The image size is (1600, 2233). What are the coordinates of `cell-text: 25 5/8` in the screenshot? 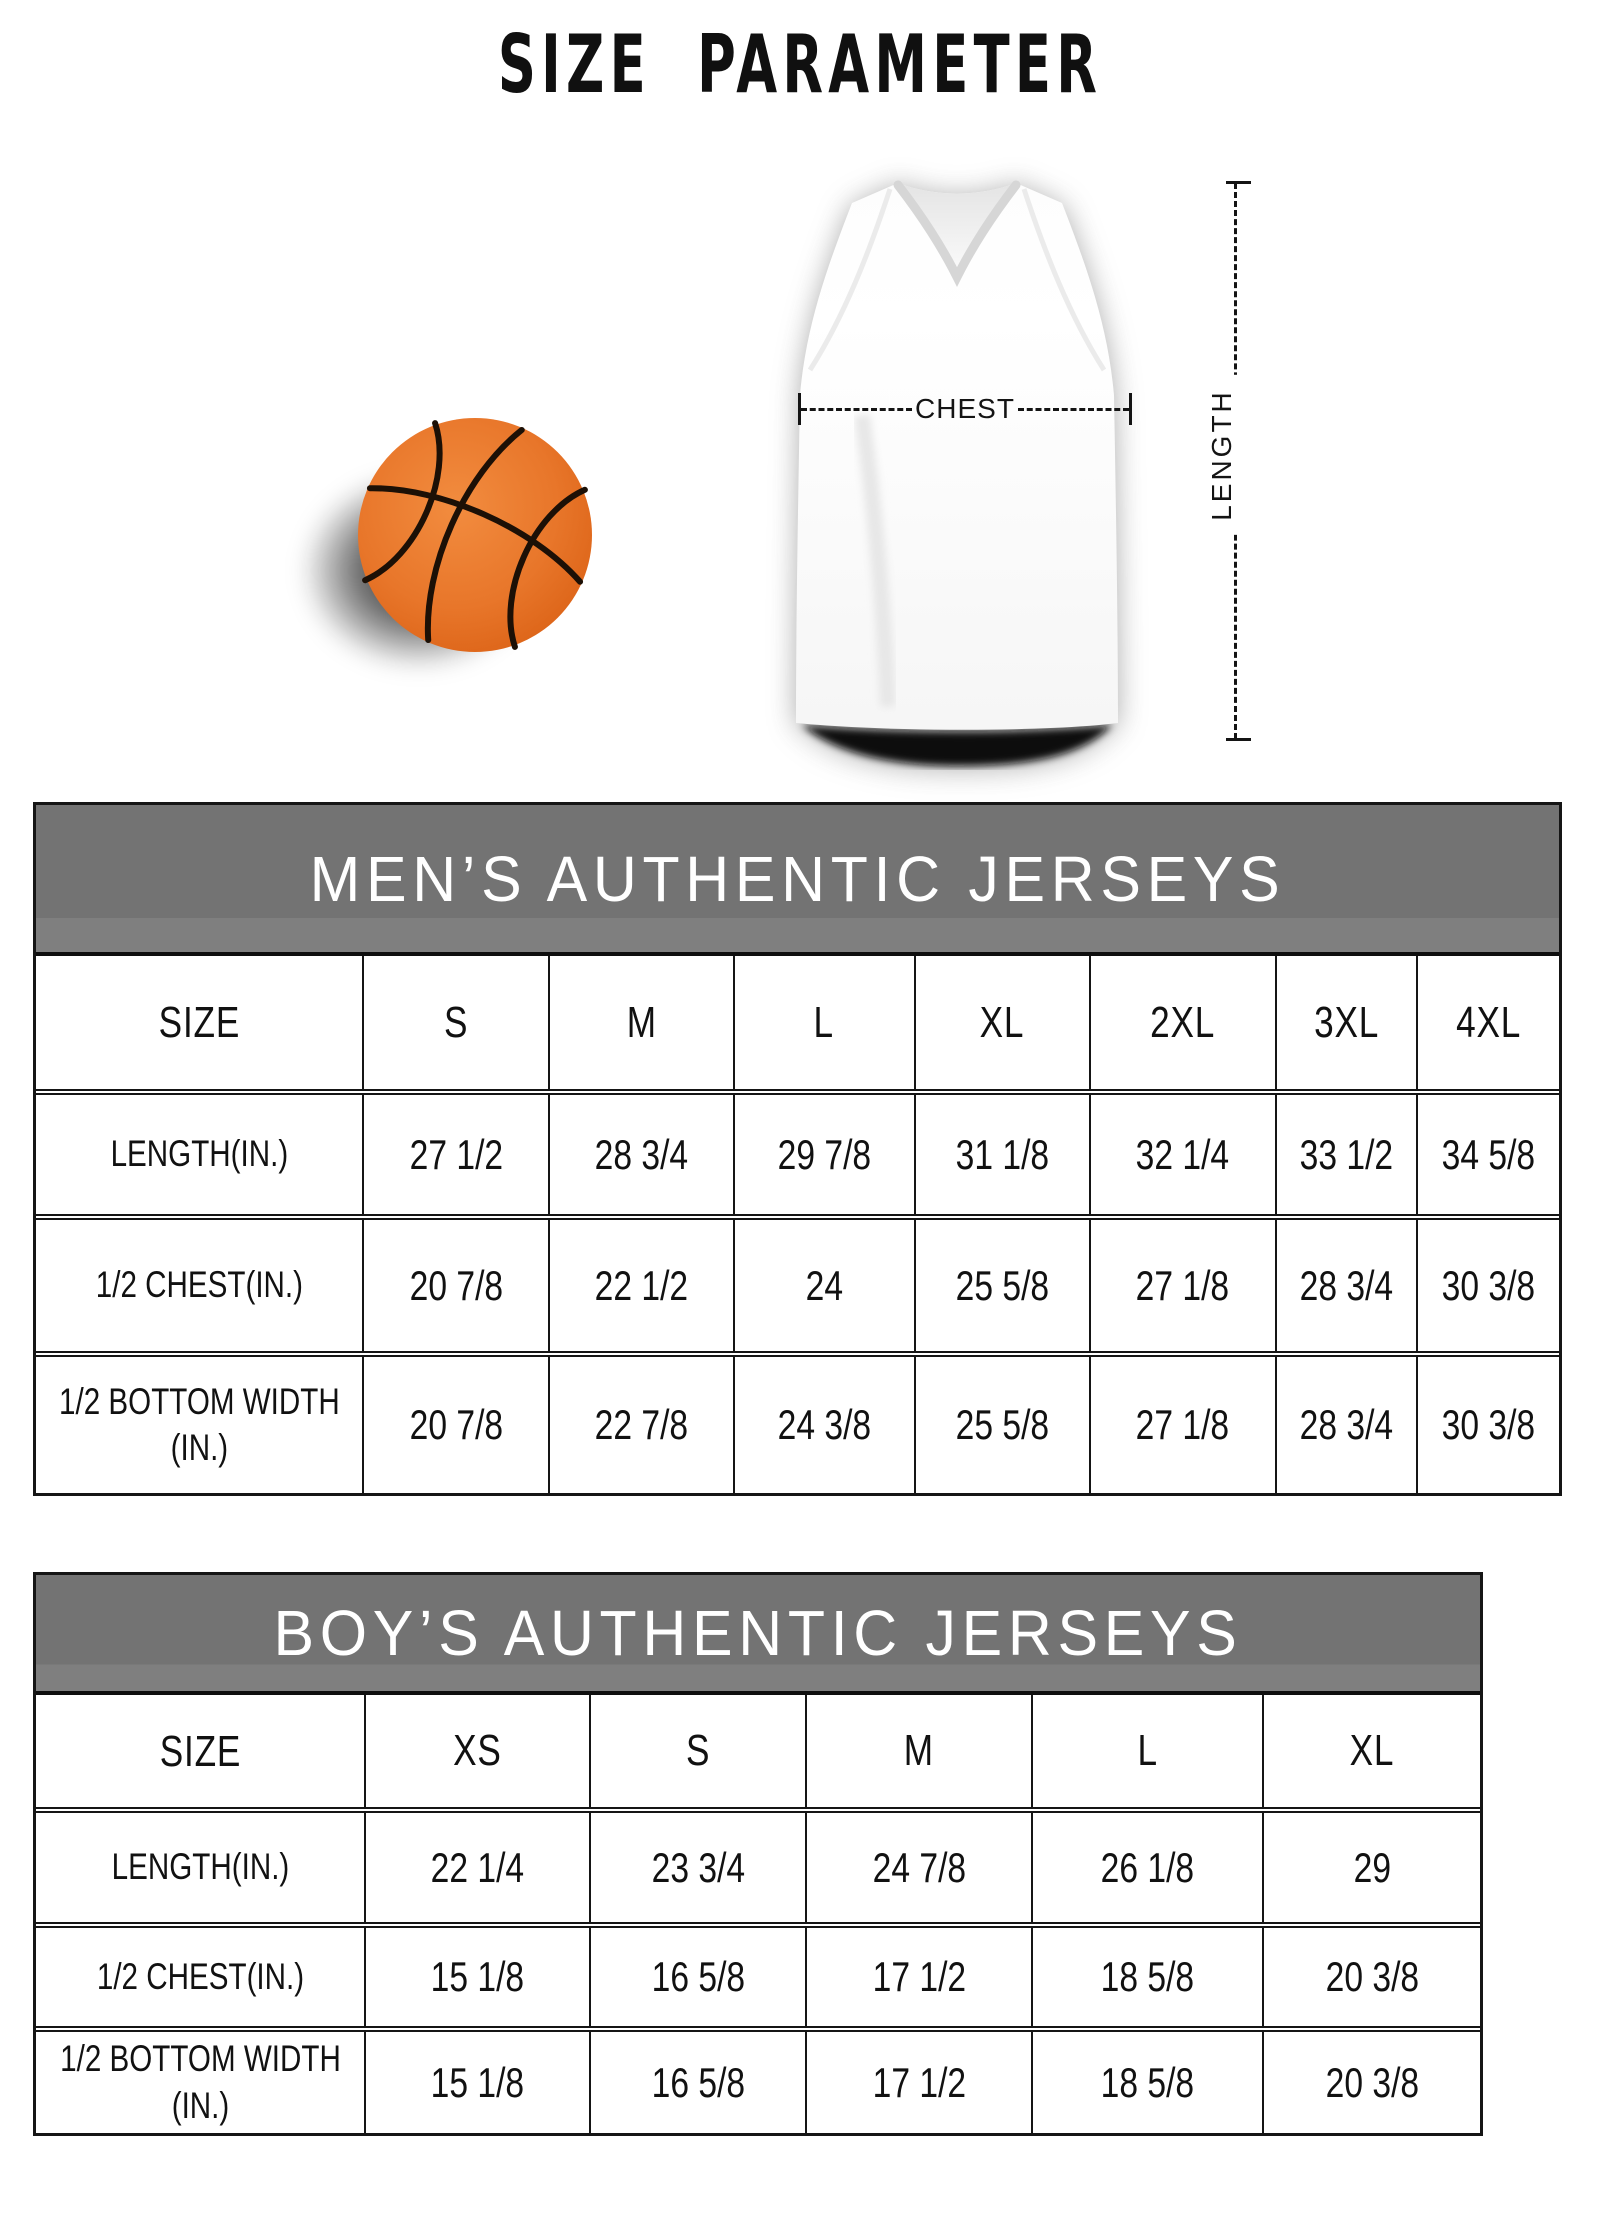 It's located at (1002, 1285).